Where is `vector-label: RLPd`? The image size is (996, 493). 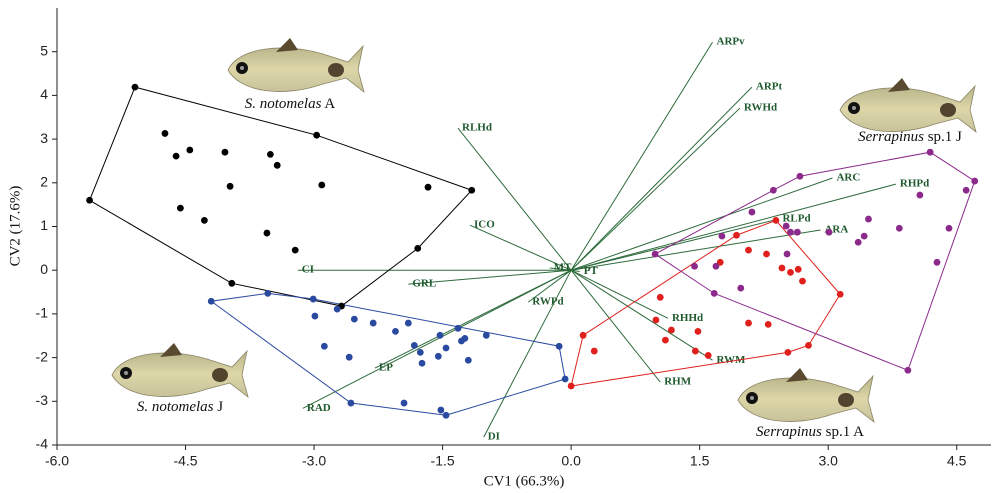 vector-label: RLPd is located at coordinates (796, 219).